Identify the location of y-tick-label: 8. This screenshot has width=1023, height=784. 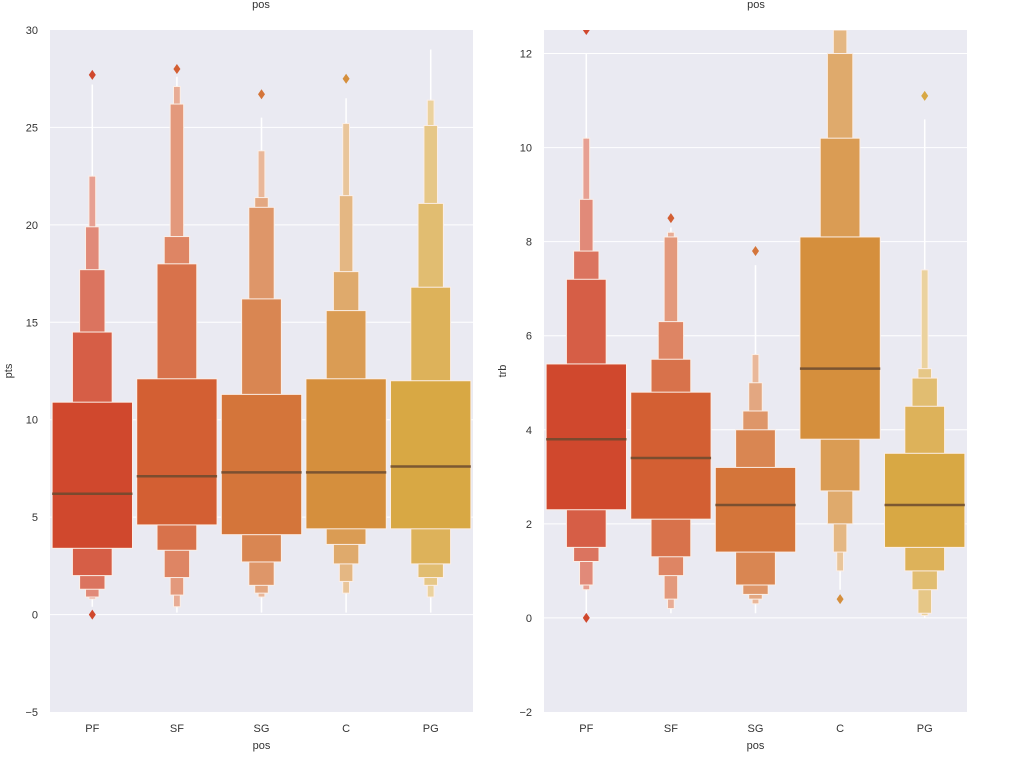
(529, 243).